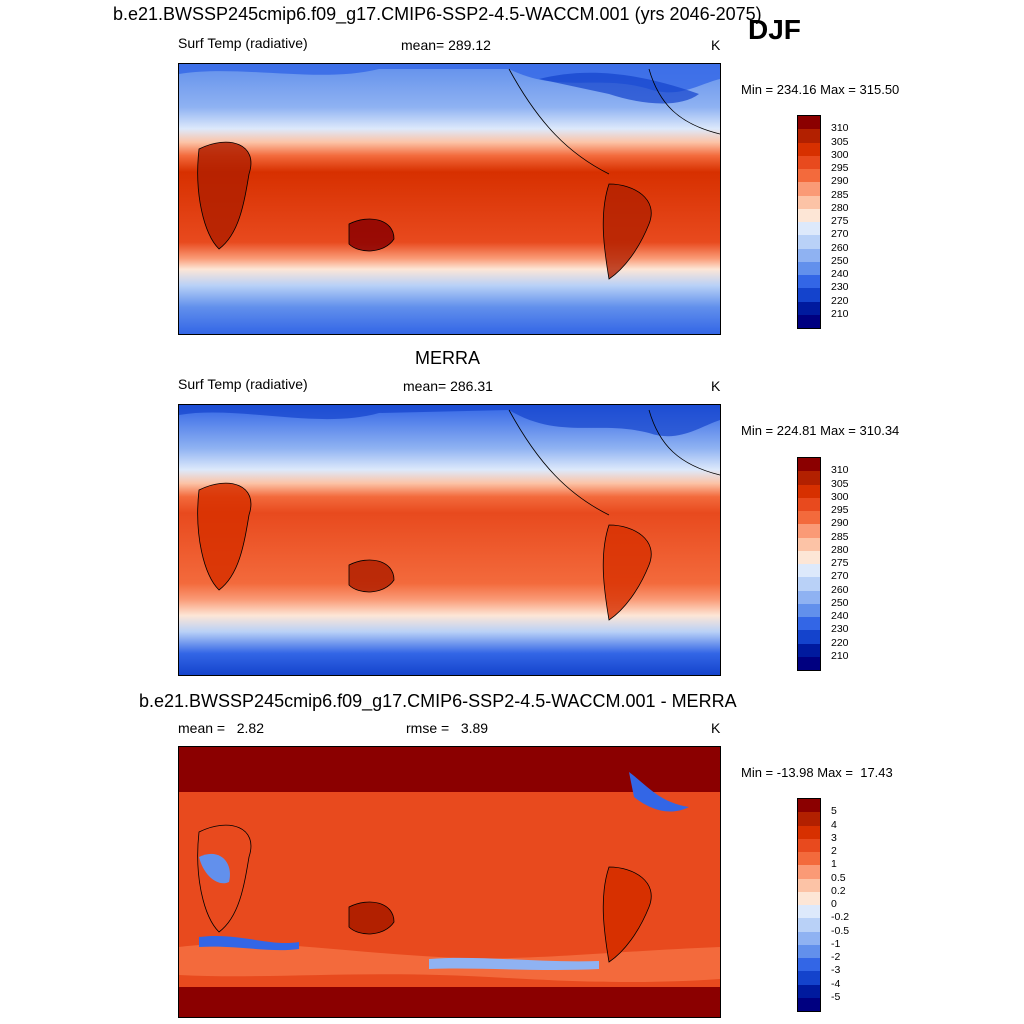 The image size is (1024, 1024). Describe the element at coordinates (449, 882) in the screenshot. I see `panel3-difference-map` at that location.